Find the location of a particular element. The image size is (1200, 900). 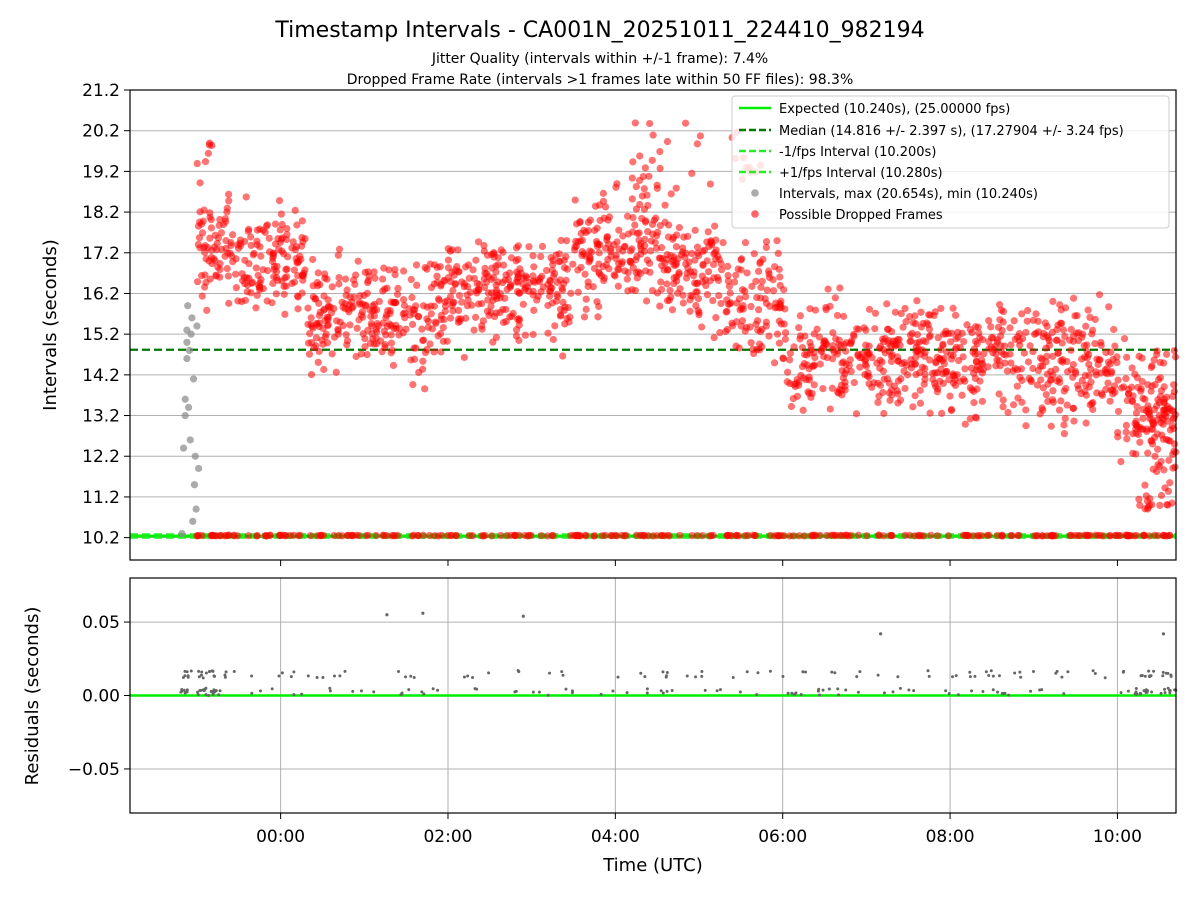

dropped-frame-point-1910 is located at coordinates (1062, 362).